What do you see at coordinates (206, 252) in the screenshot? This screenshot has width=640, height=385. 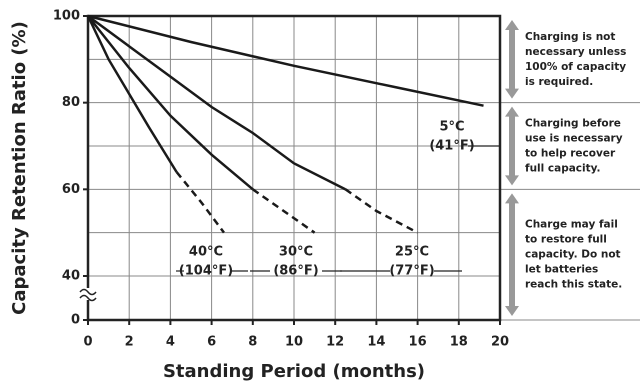 I see `series-label: 40°C` at bounding box center [206, 252].